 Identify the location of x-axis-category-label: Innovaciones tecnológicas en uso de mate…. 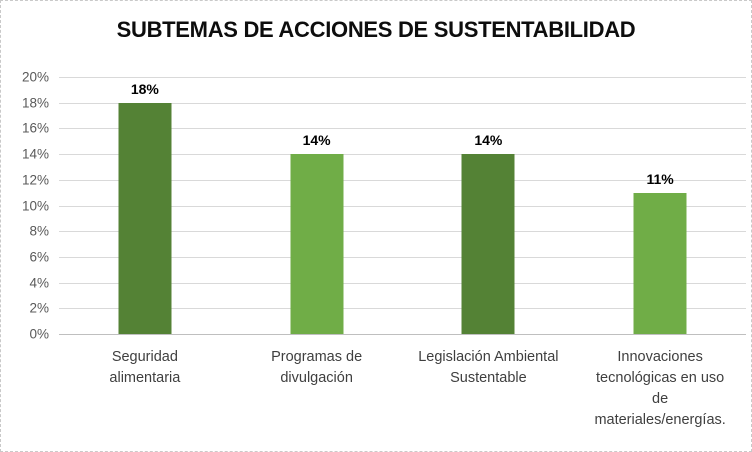
(660, 388).